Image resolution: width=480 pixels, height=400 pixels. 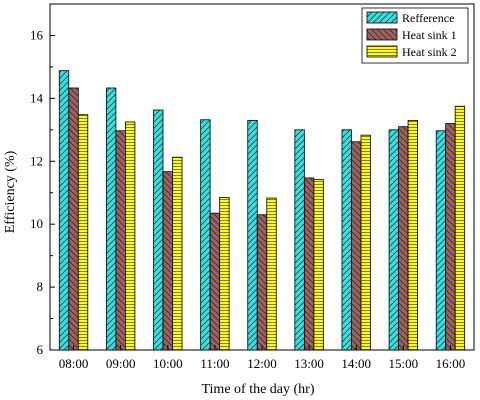 I want to click on y-tick-label: 14, so click(x=37, y=97).